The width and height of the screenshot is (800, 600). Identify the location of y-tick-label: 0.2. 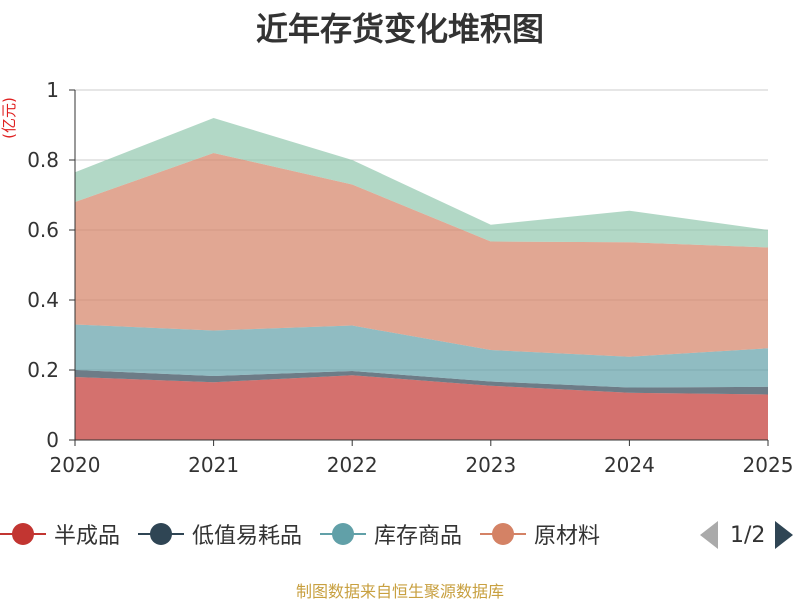
(43, 370).